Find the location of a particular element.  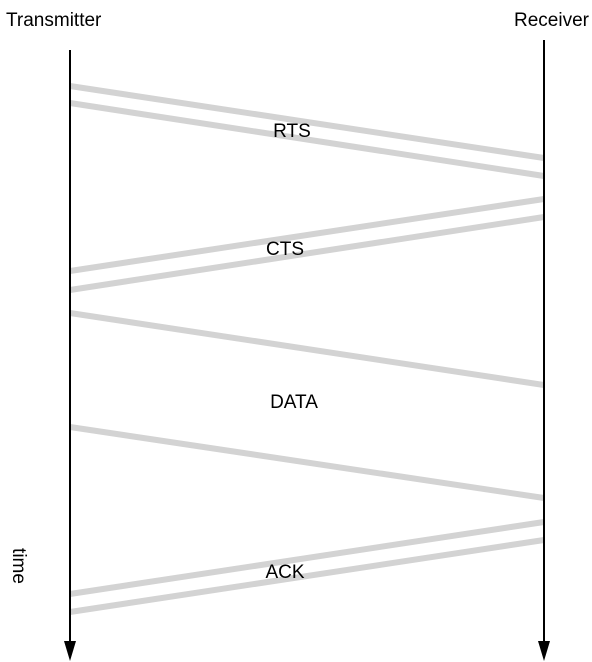

cts-band-trailing is located at coordinates (307, 253).